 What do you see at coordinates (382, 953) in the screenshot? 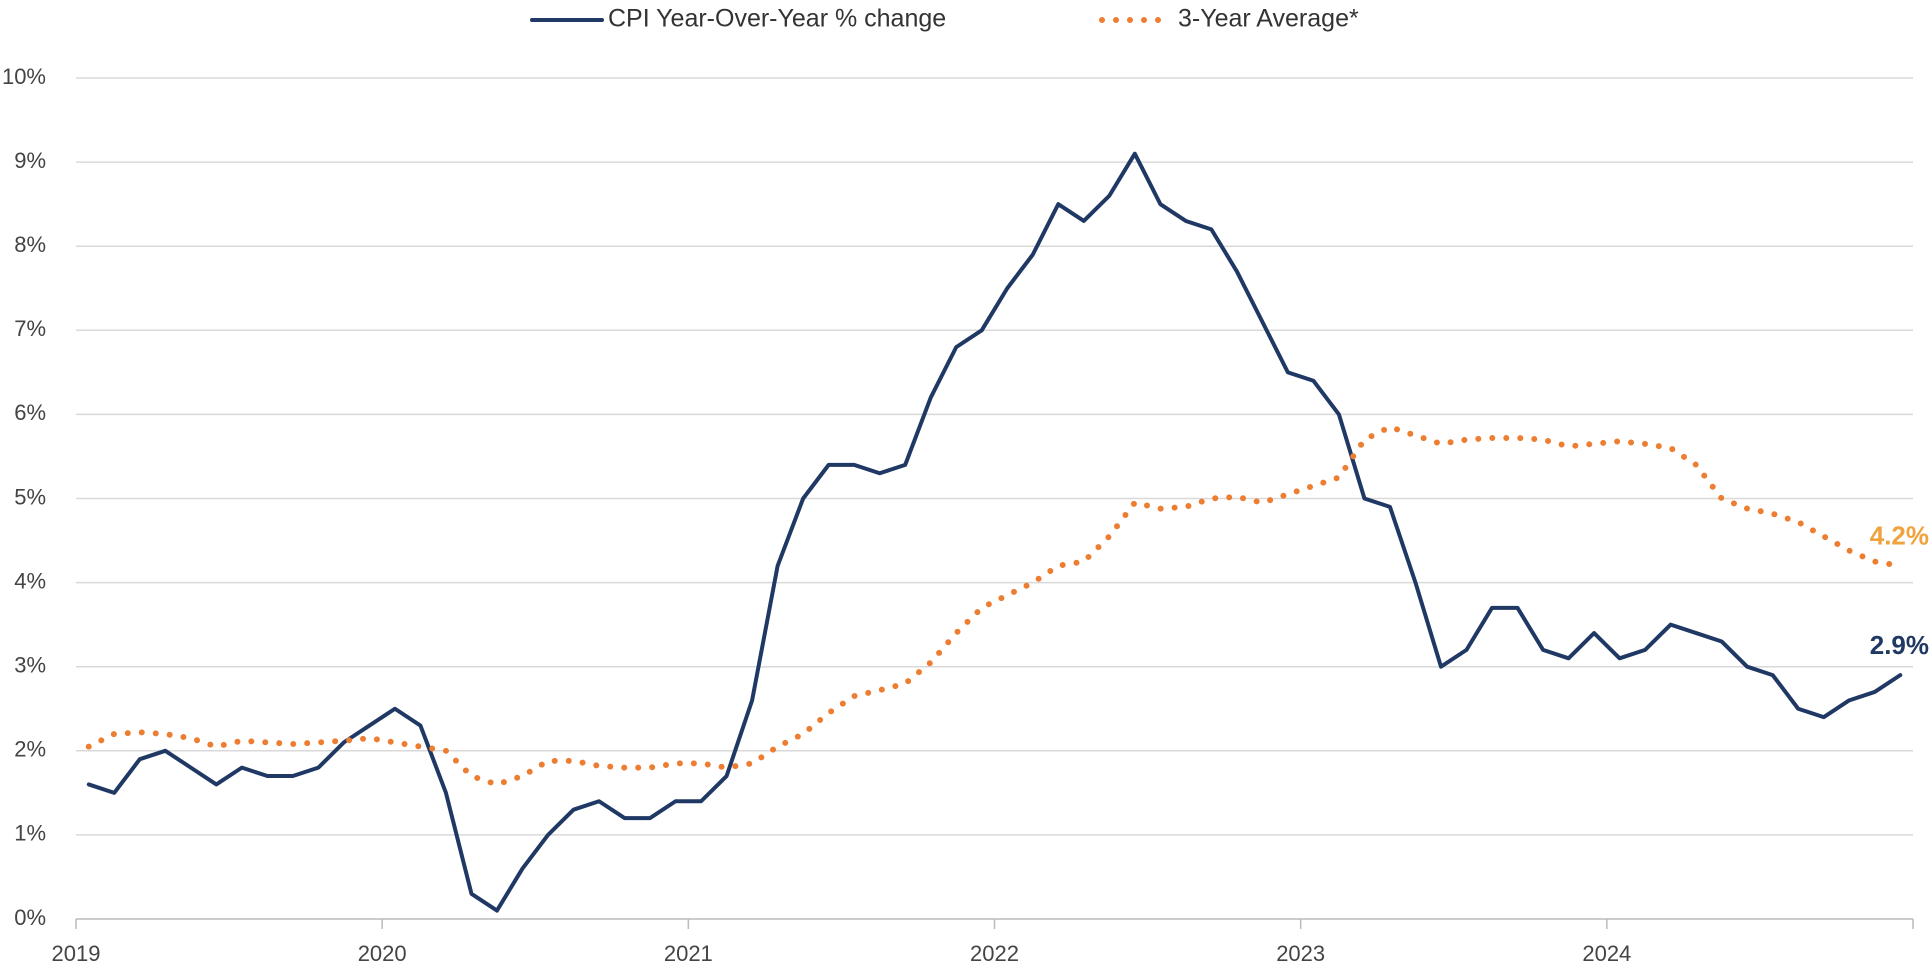
I see `x-tick-label: 2020` at bounding box center [382, 953].